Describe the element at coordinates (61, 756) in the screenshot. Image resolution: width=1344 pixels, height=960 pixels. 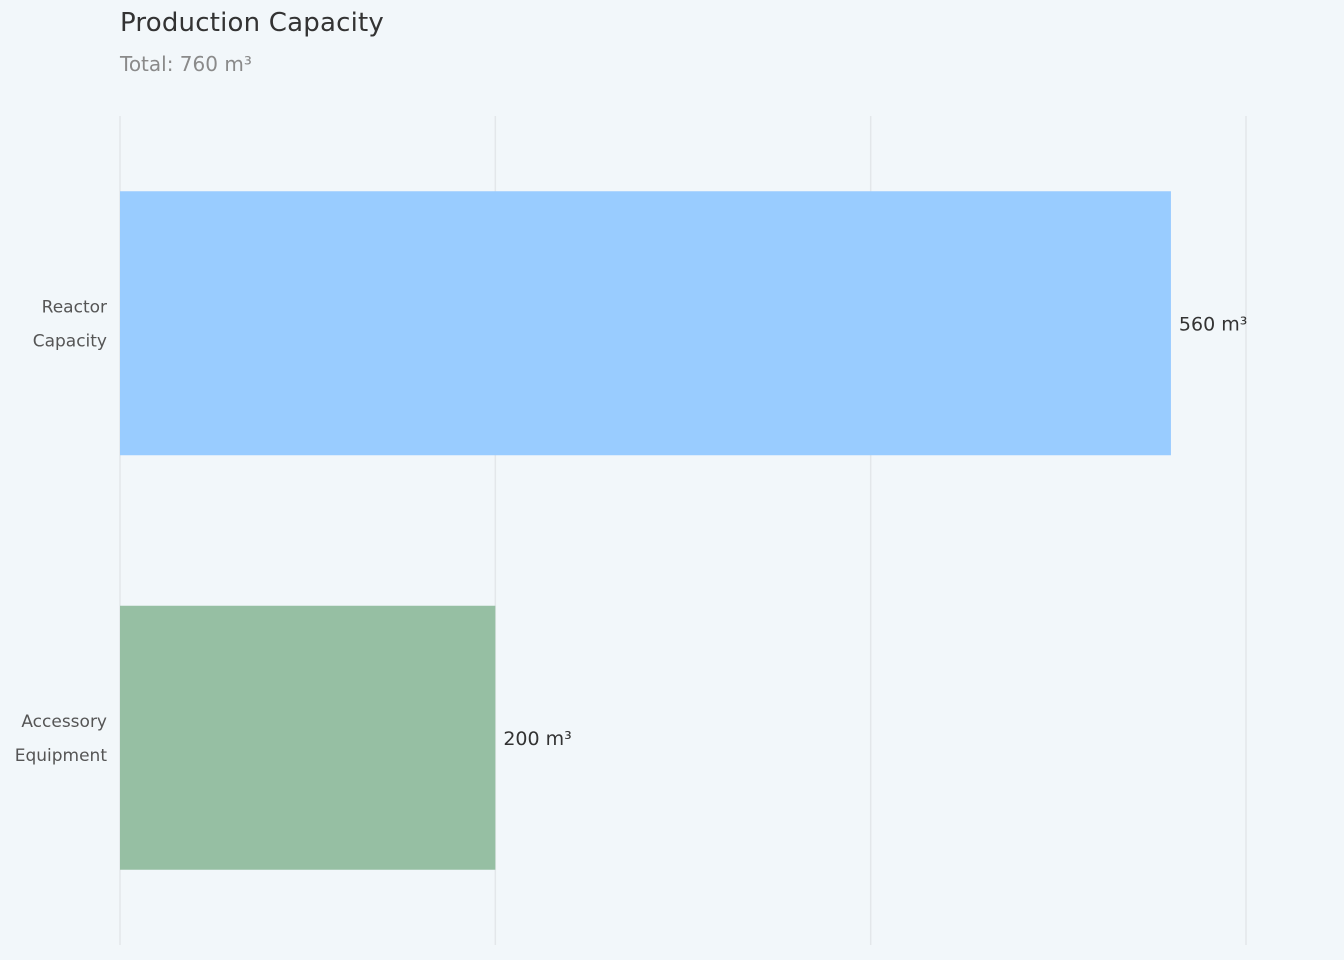
I see `category-label-1-1: Equipment` at that location.